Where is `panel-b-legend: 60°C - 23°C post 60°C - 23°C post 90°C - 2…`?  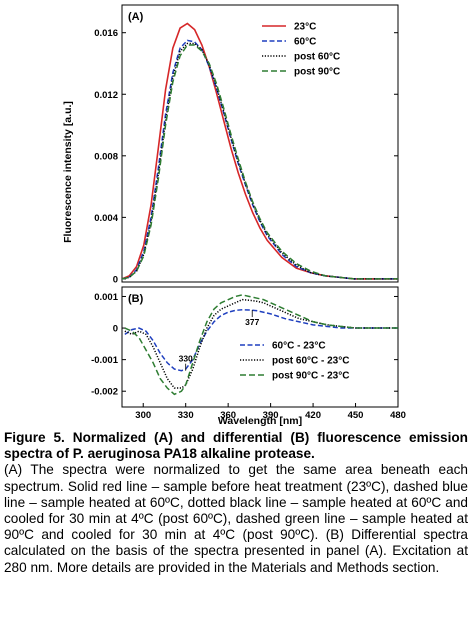 panel-b-legend: 60°C - 23°C post 60°C - 23°C post 90°C - 2… is located at coordinates (294, 361).